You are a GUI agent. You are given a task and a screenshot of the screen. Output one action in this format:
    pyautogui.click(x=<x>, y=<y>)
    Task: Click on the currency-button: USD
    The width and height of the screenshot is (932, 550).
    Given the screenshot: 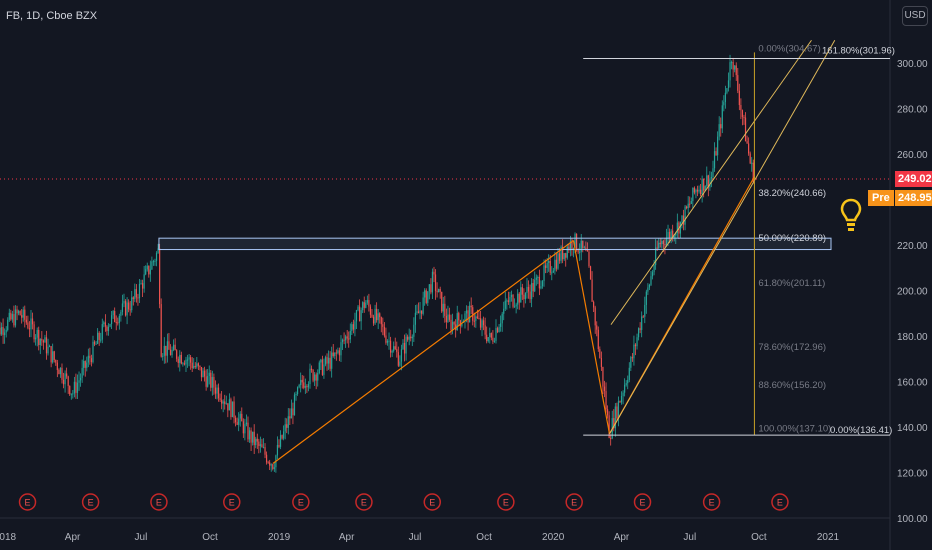 What is the action you would take?
    pyautogui.click(x=915, y=16)
    